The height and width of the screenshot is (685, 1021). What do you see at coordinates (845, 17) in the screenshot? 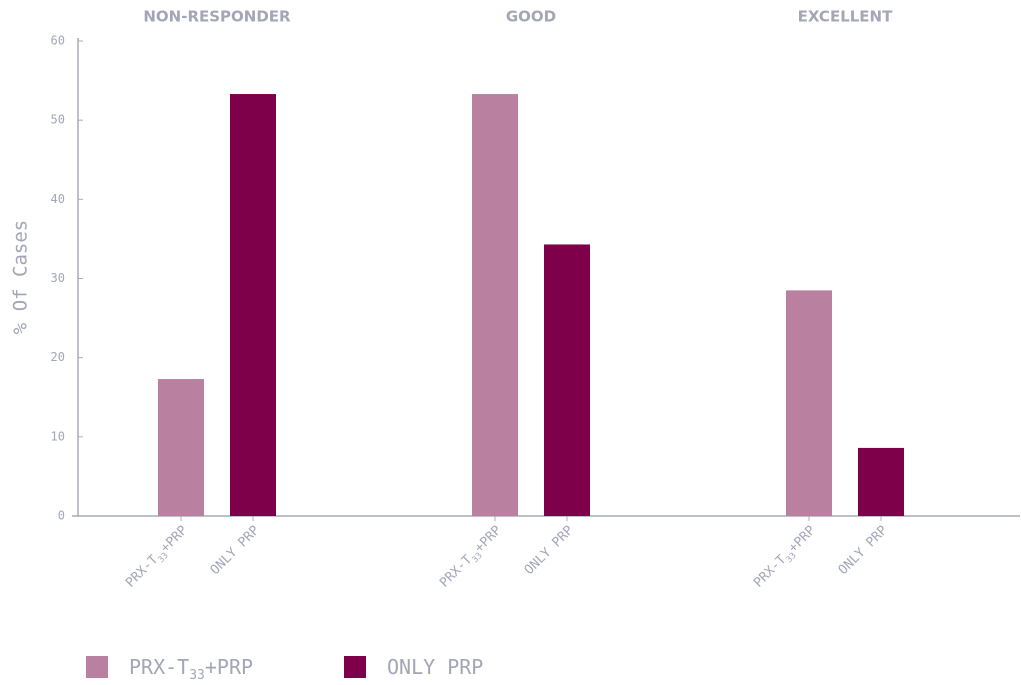
I see `category-label: EXCELLENT` at bounding box center [845, 17].